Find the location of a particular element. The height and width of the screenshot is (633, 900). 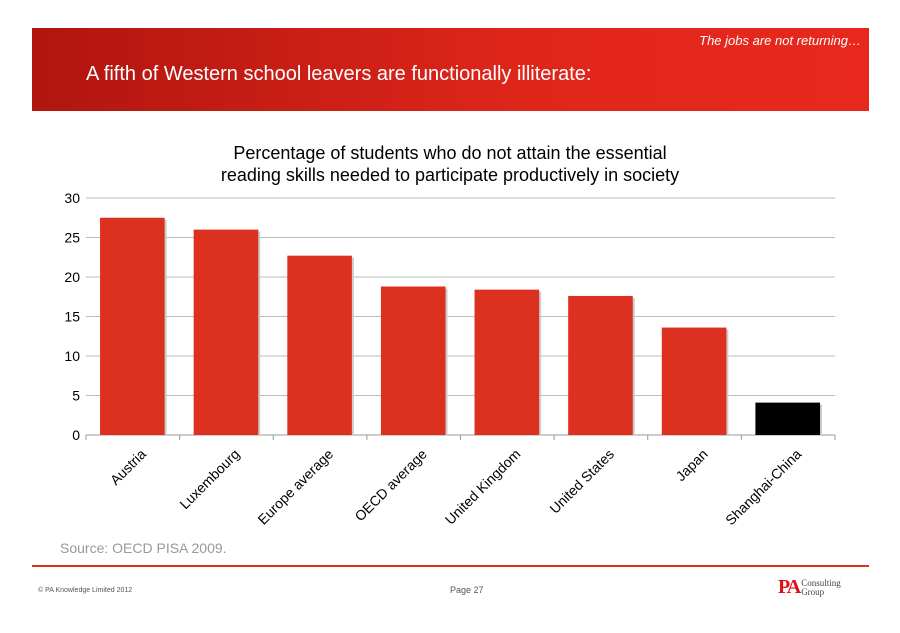

logo-pa: PA is located at coordinates (789, 587).